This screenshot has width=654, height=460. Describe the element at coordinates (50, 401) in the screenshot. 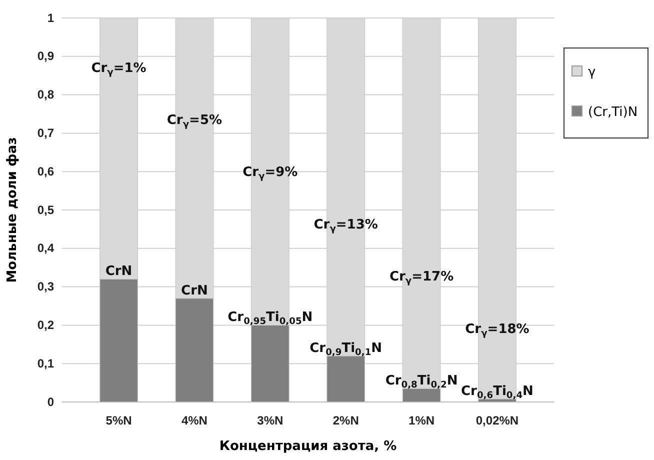

I see `y-tick-label: 0` at that location.